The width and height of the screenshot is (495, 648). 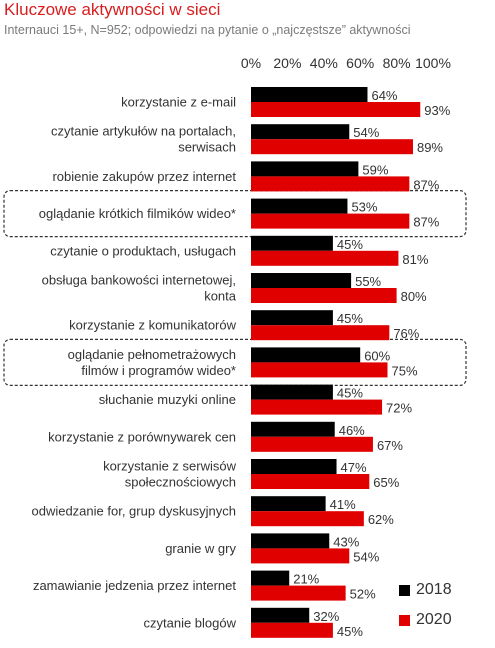 I want to click on category-label-line: korzystanie z serwisów, so click(x=170, y=466).